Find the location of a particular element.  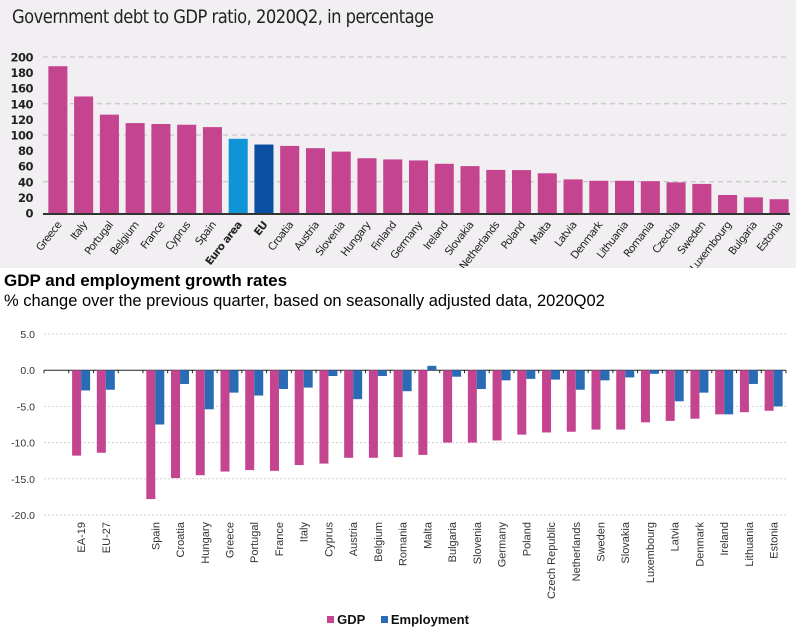

y-tick-label: 200 is located at coordinates (21, 58).